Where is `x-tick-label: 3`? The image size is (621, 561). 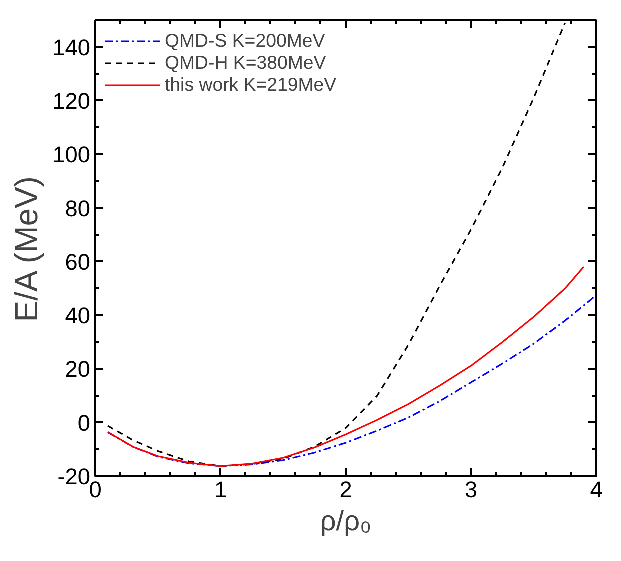 x-tick-label: 3 is located at coordinates (471, 489).